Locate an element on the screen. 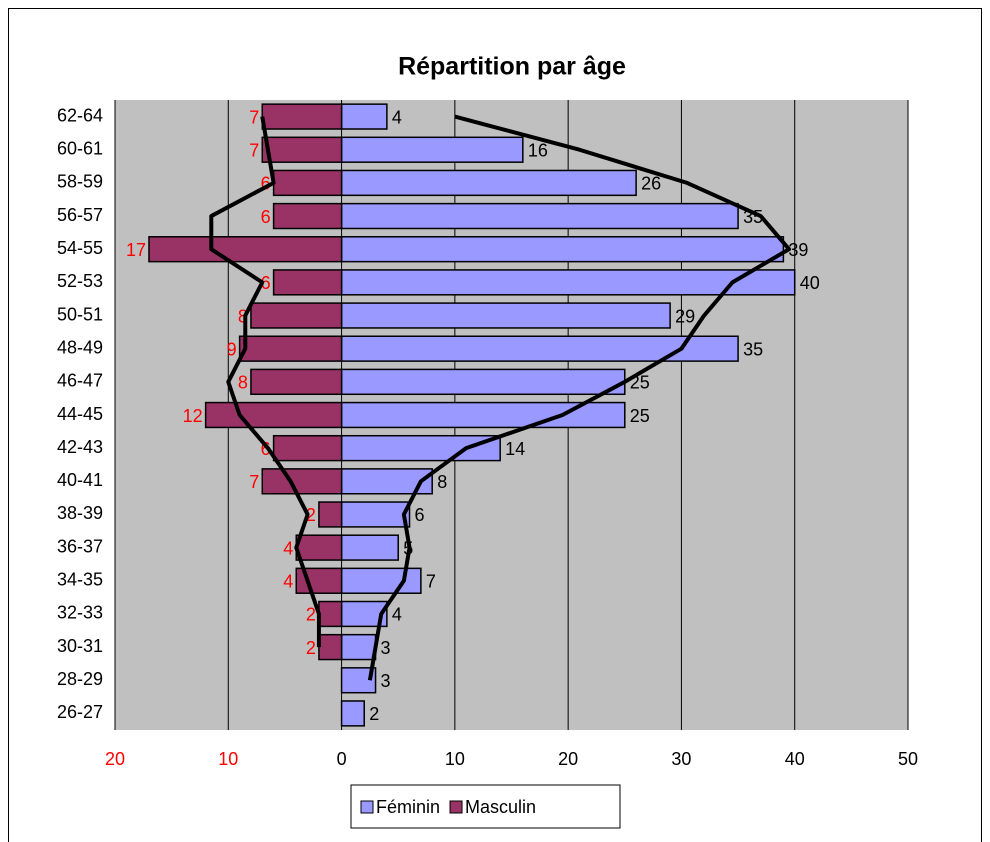 This screenshot has height=842, width=990. y-tick-label: 52-53 is located at coordinates (80, 281).